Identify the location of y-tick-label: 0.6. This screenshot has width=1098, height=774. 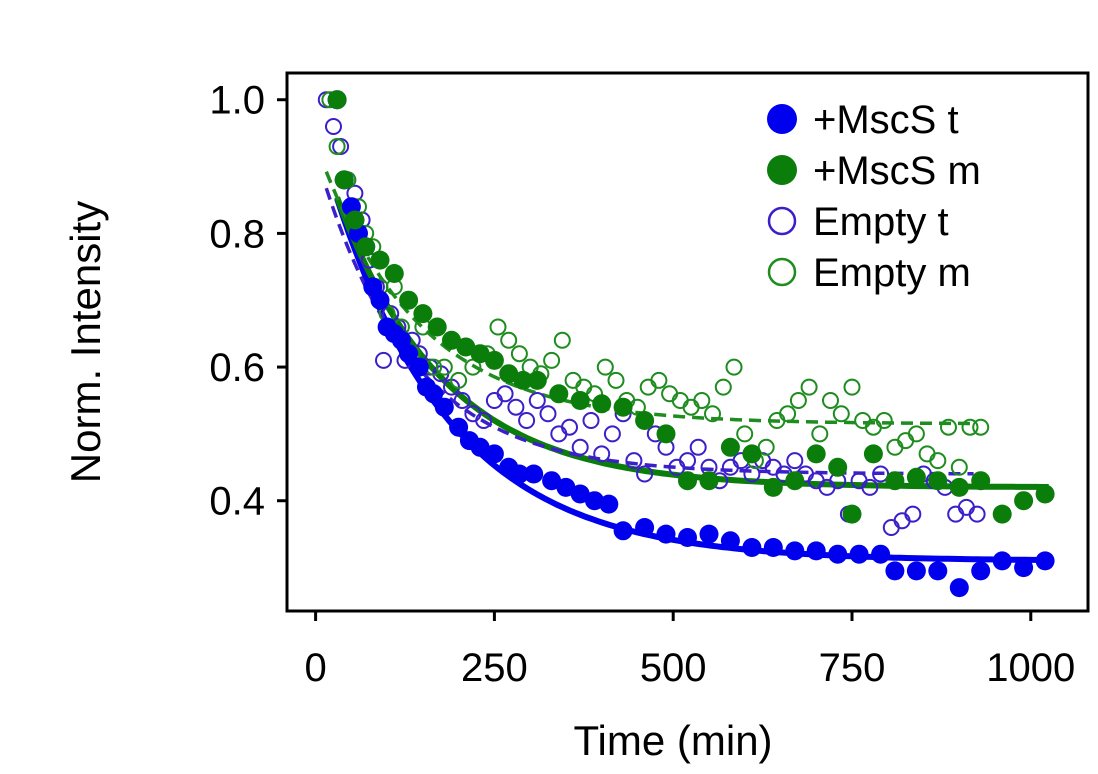
(237, 368).